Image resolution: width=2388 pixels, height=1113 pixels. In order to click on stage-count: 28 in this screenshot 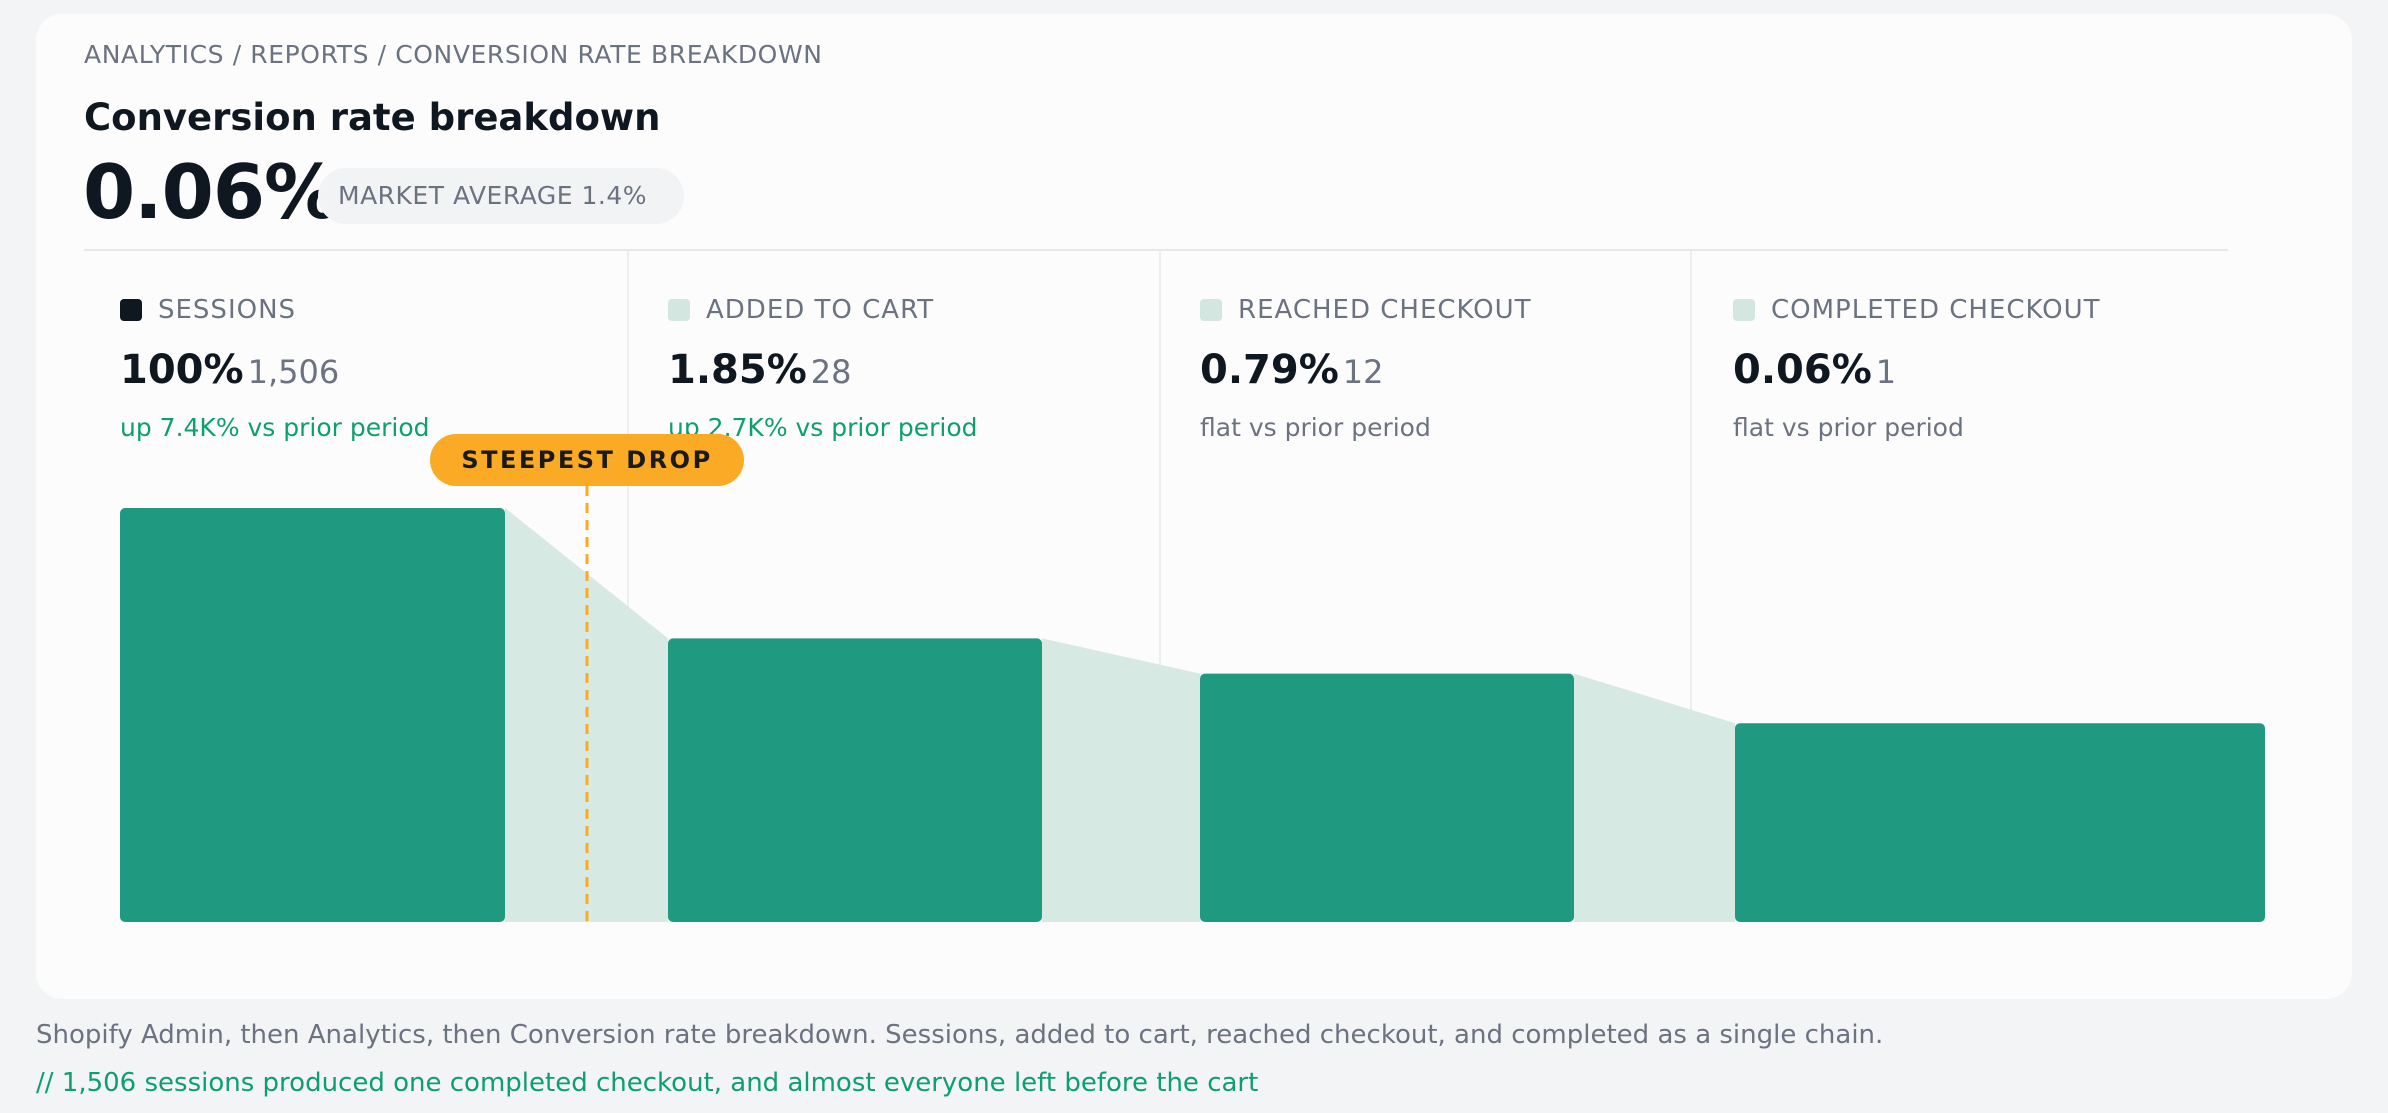, I will do `click(831, 372)`.